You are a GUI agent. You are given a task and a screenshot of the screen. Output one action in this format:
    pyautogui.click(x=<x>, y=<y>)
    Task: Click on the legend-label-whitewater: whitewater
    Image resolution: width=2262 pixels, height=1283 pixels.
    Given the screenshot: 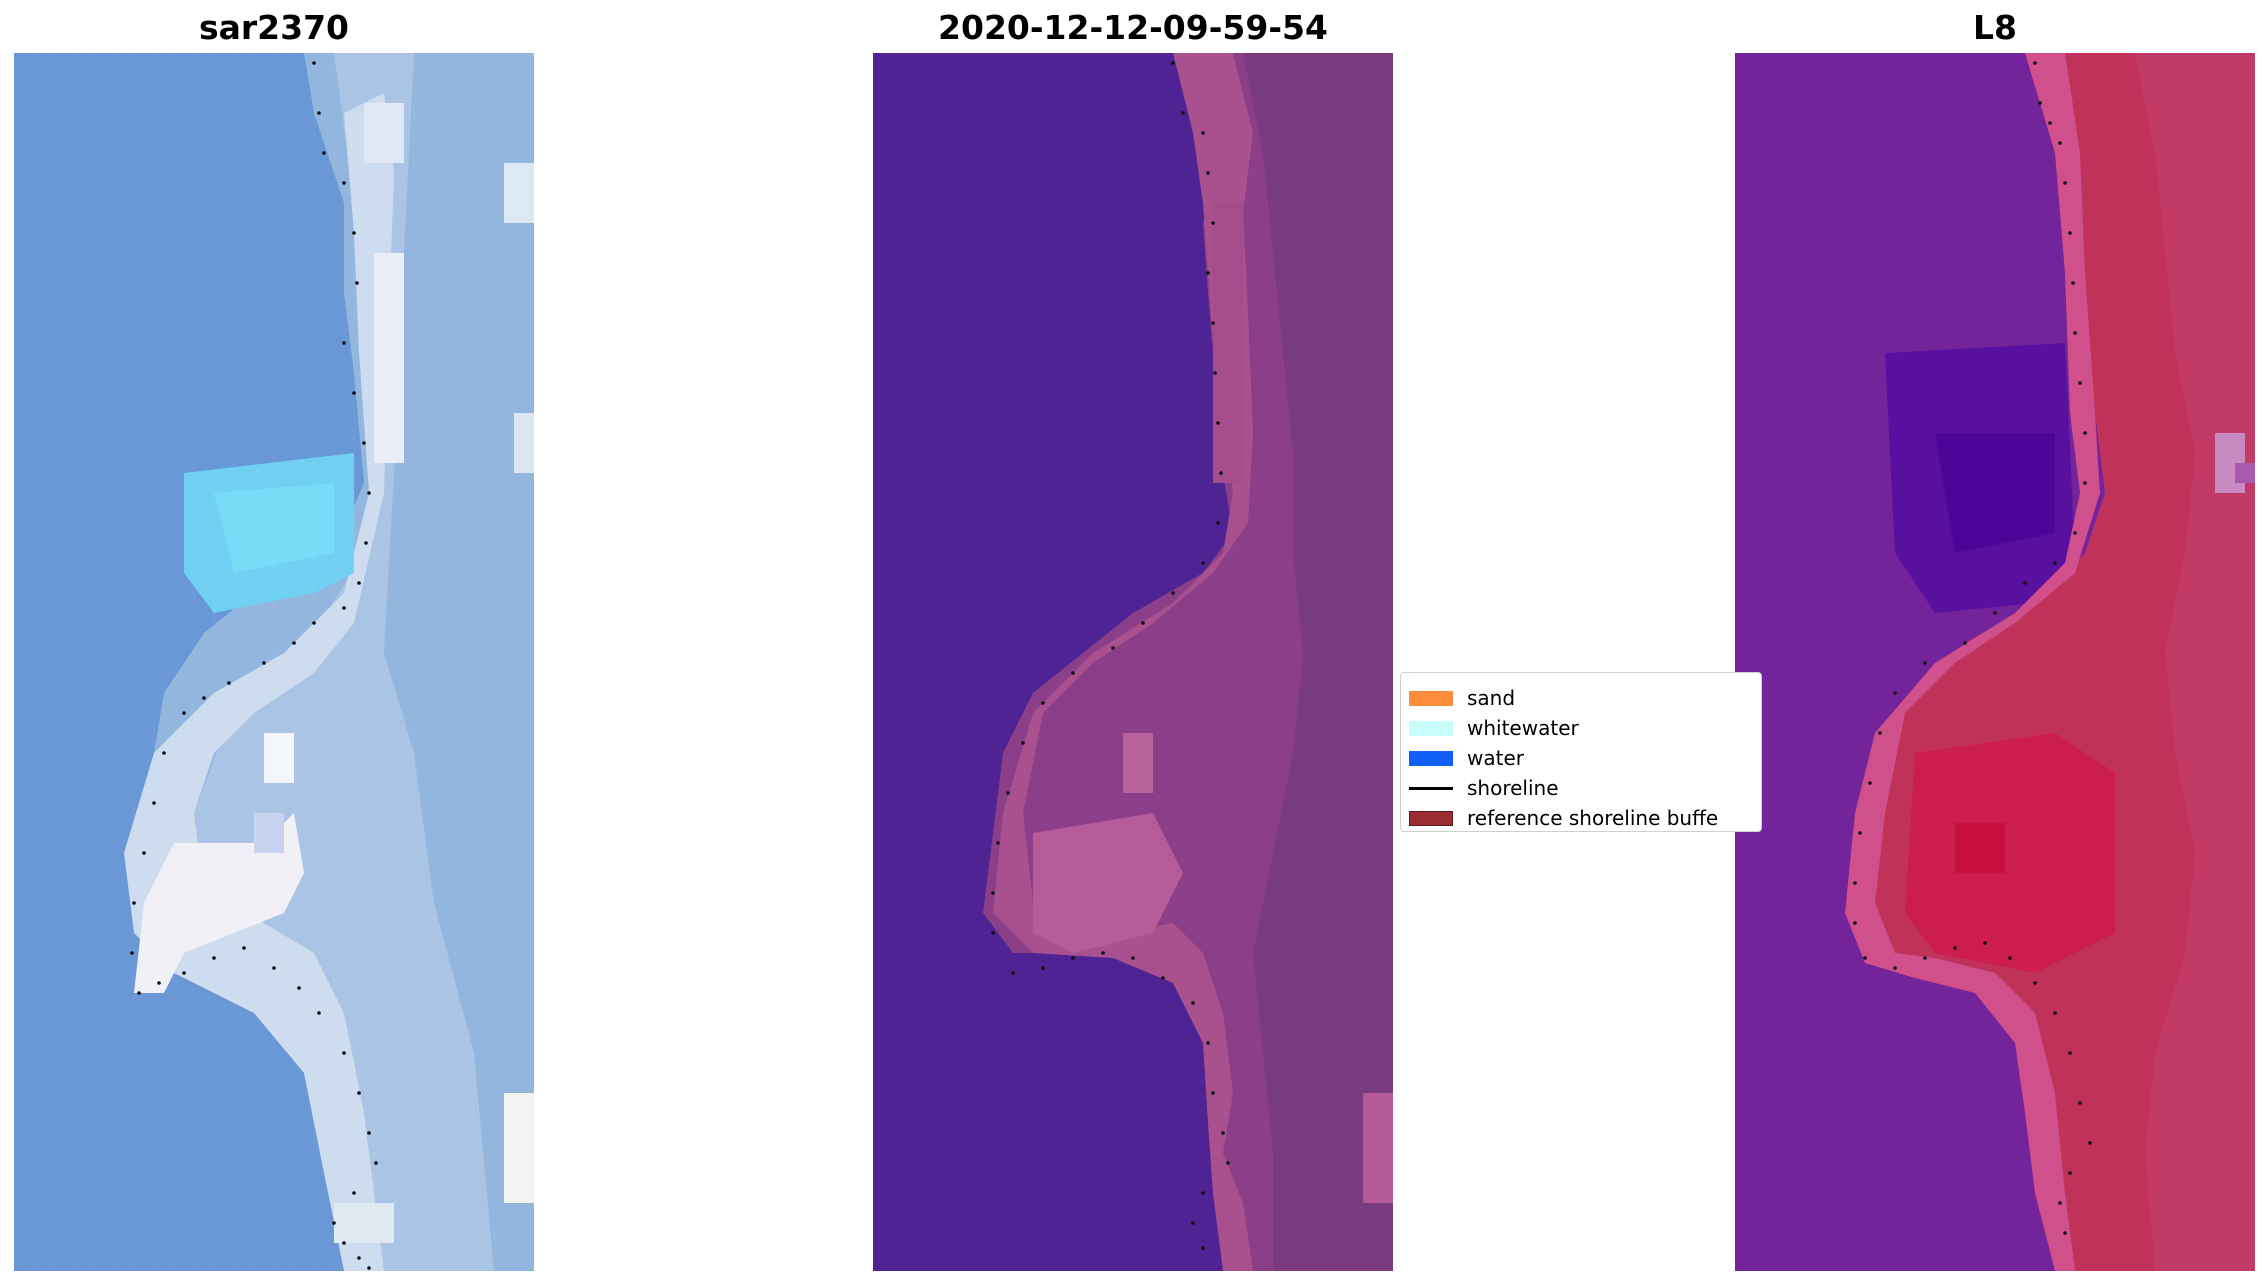 What is the action you would take?
    pyautogui.click(x=1523, y=728)
    